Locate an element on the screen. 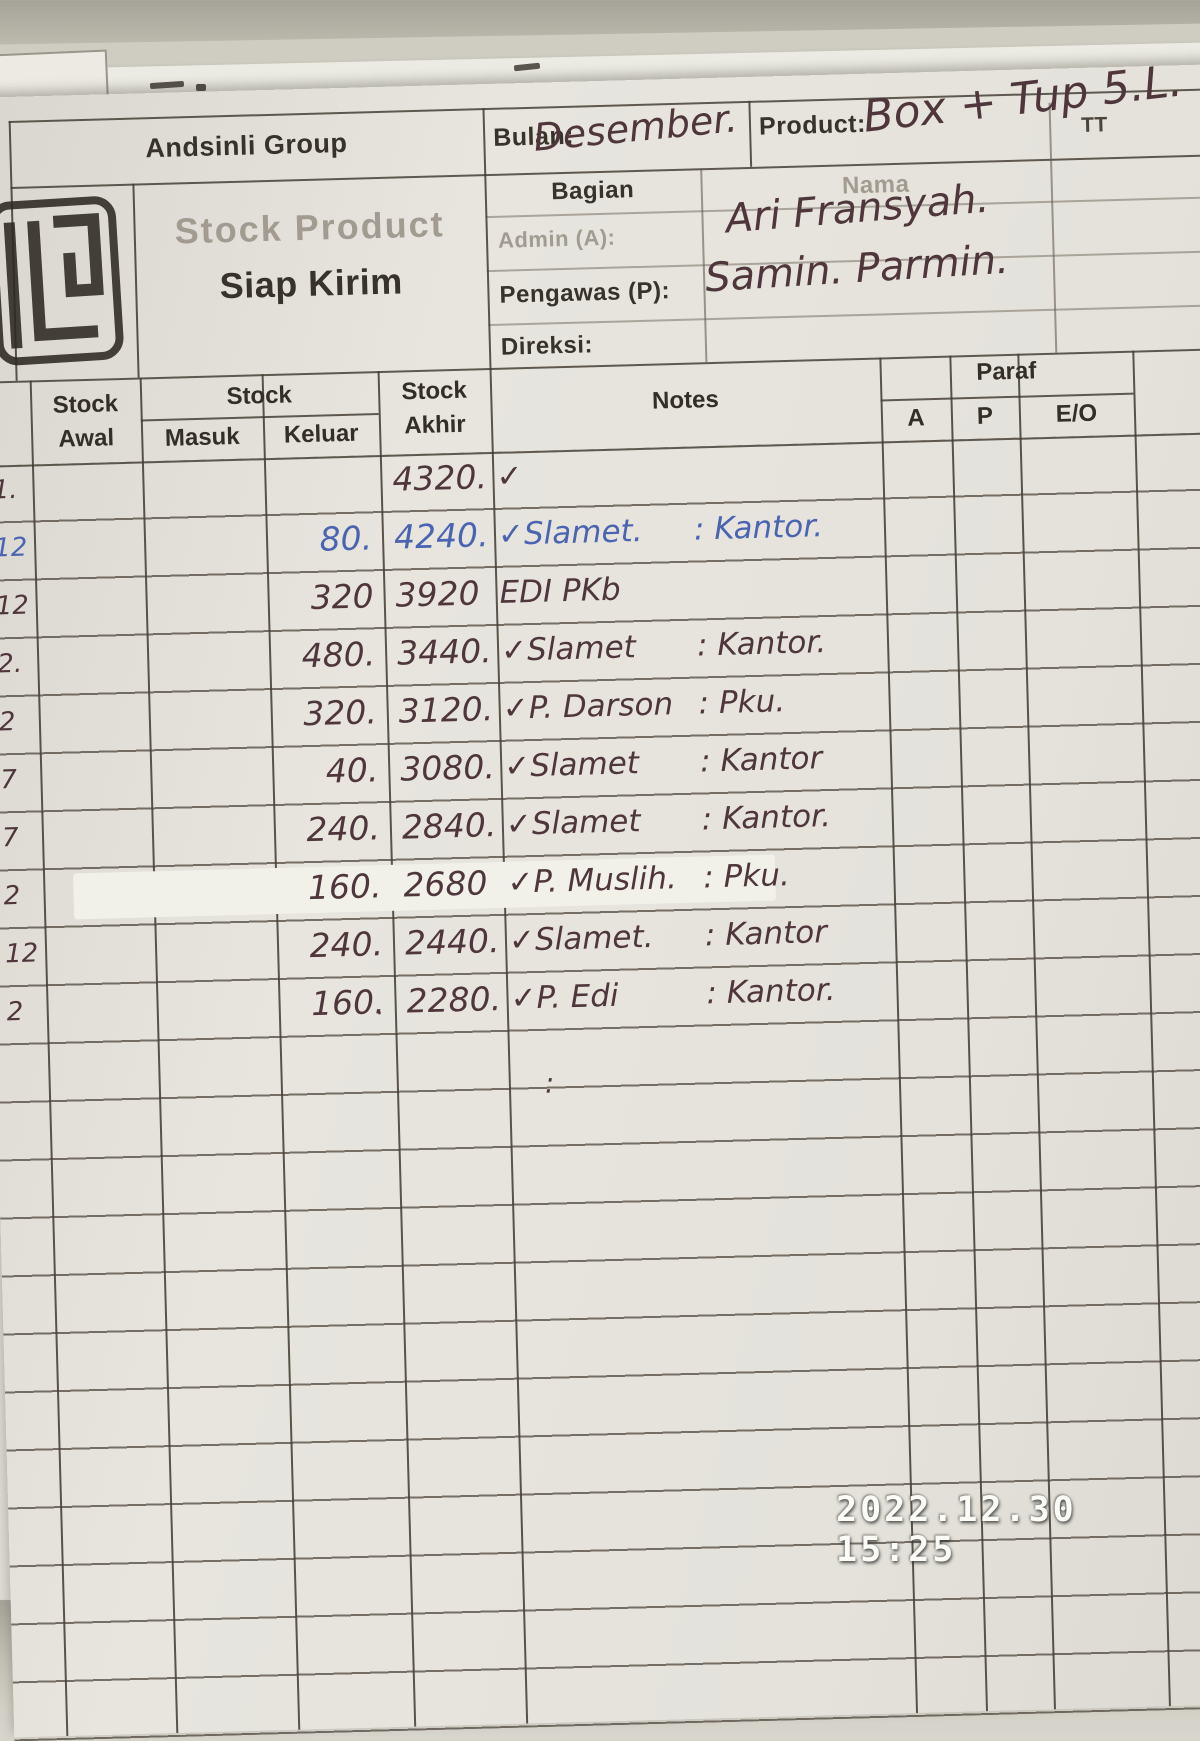 This screenshot has width=1200, height=1741. camera-timestamp: 2022.12.30 15:25 is located at coordinates (956, 1530).